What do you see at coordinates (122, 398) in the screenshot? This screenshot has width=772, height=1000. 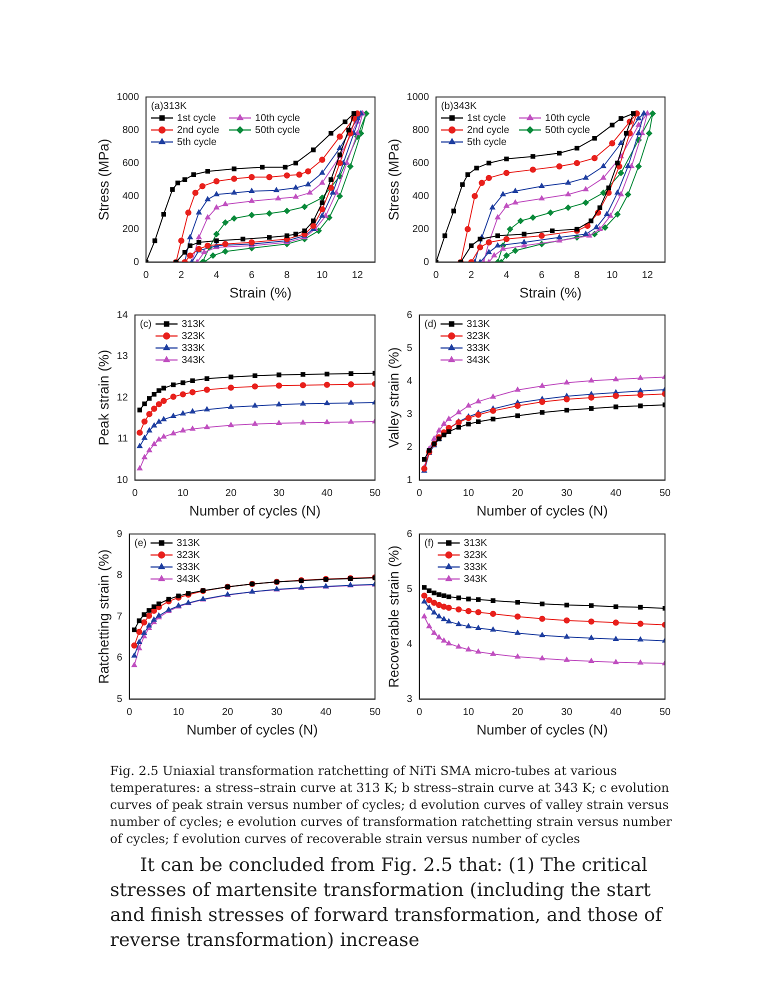 I see `y-tick-label: 12` at bounding box center [122, 398].